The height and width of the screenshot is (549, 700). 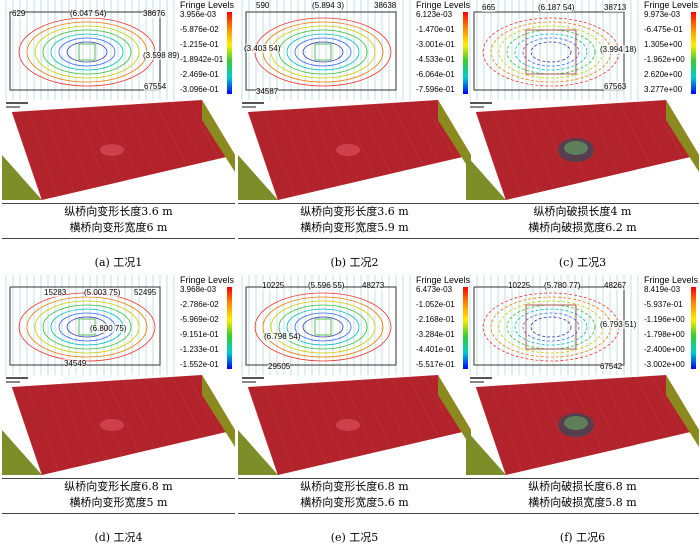 I want to click on transverse-text: 横桥向破损宽度5.8 m, so click(x=582, y=502).